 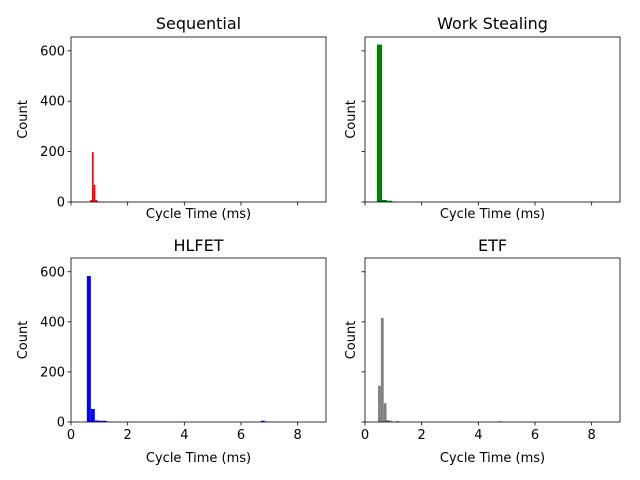 What do you see at coordinates (492, 245) in the screenshot?
I see `panel-title: ETF` at bounding box center [492, 245].